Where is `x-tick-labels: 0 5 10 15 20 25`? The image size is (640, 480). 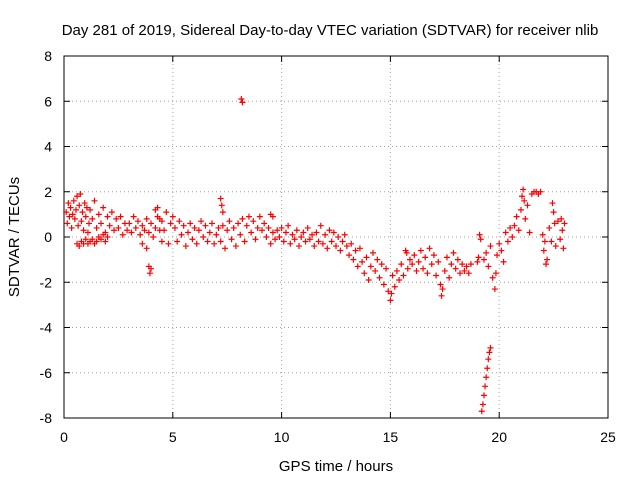 x-tick-labels: 0 5 10 15 20 25 is located at coordinates (338, 437).